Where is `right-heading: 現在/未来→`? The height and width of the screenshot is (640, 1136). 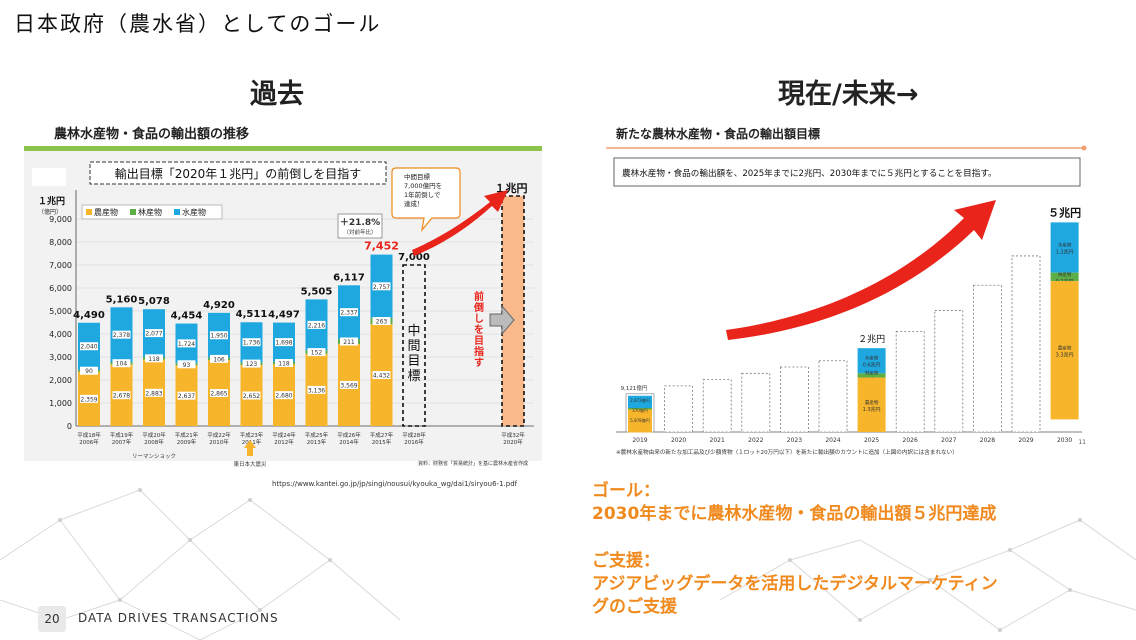 right-heading: 現在/未来→ is located at coordinates (848, 94).